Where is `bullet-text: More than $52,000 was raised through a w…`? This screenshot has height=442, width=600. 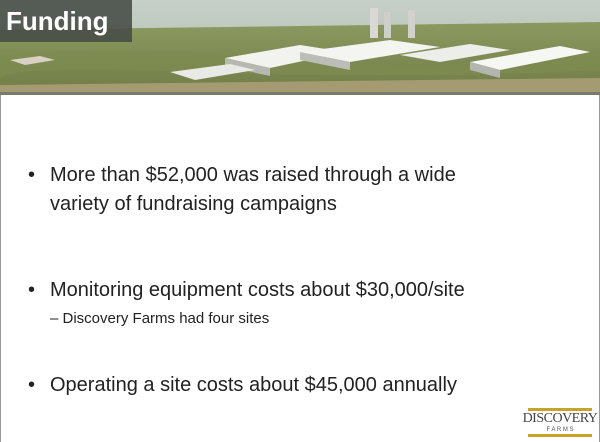 bullet-text: More than $52,000 was raised through a w… is located at coordinates (253, 189).